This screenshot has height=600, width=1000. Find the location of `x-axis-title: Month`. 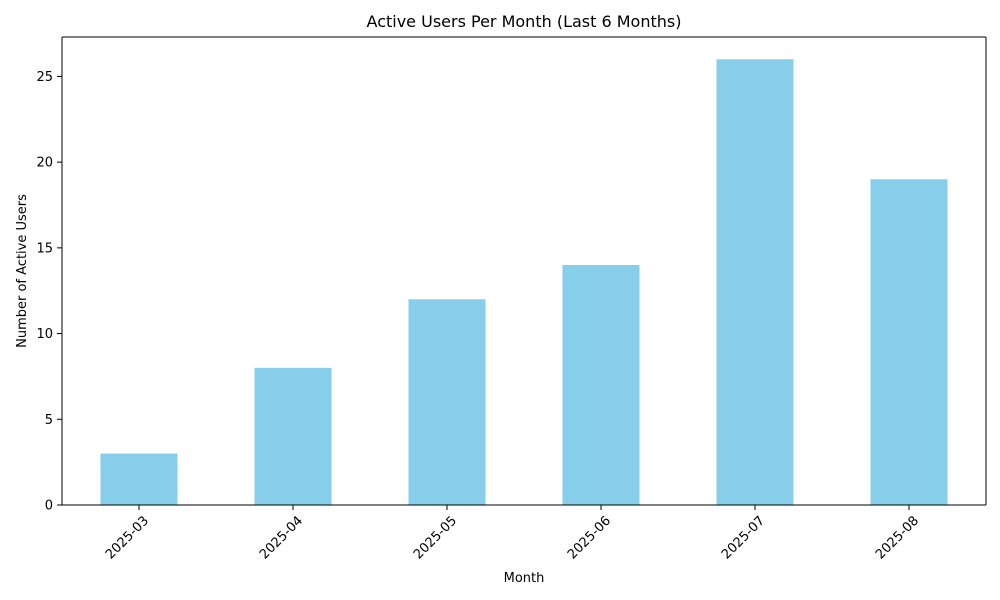

x-axis-title: Month is located at coordinates (524, 578).